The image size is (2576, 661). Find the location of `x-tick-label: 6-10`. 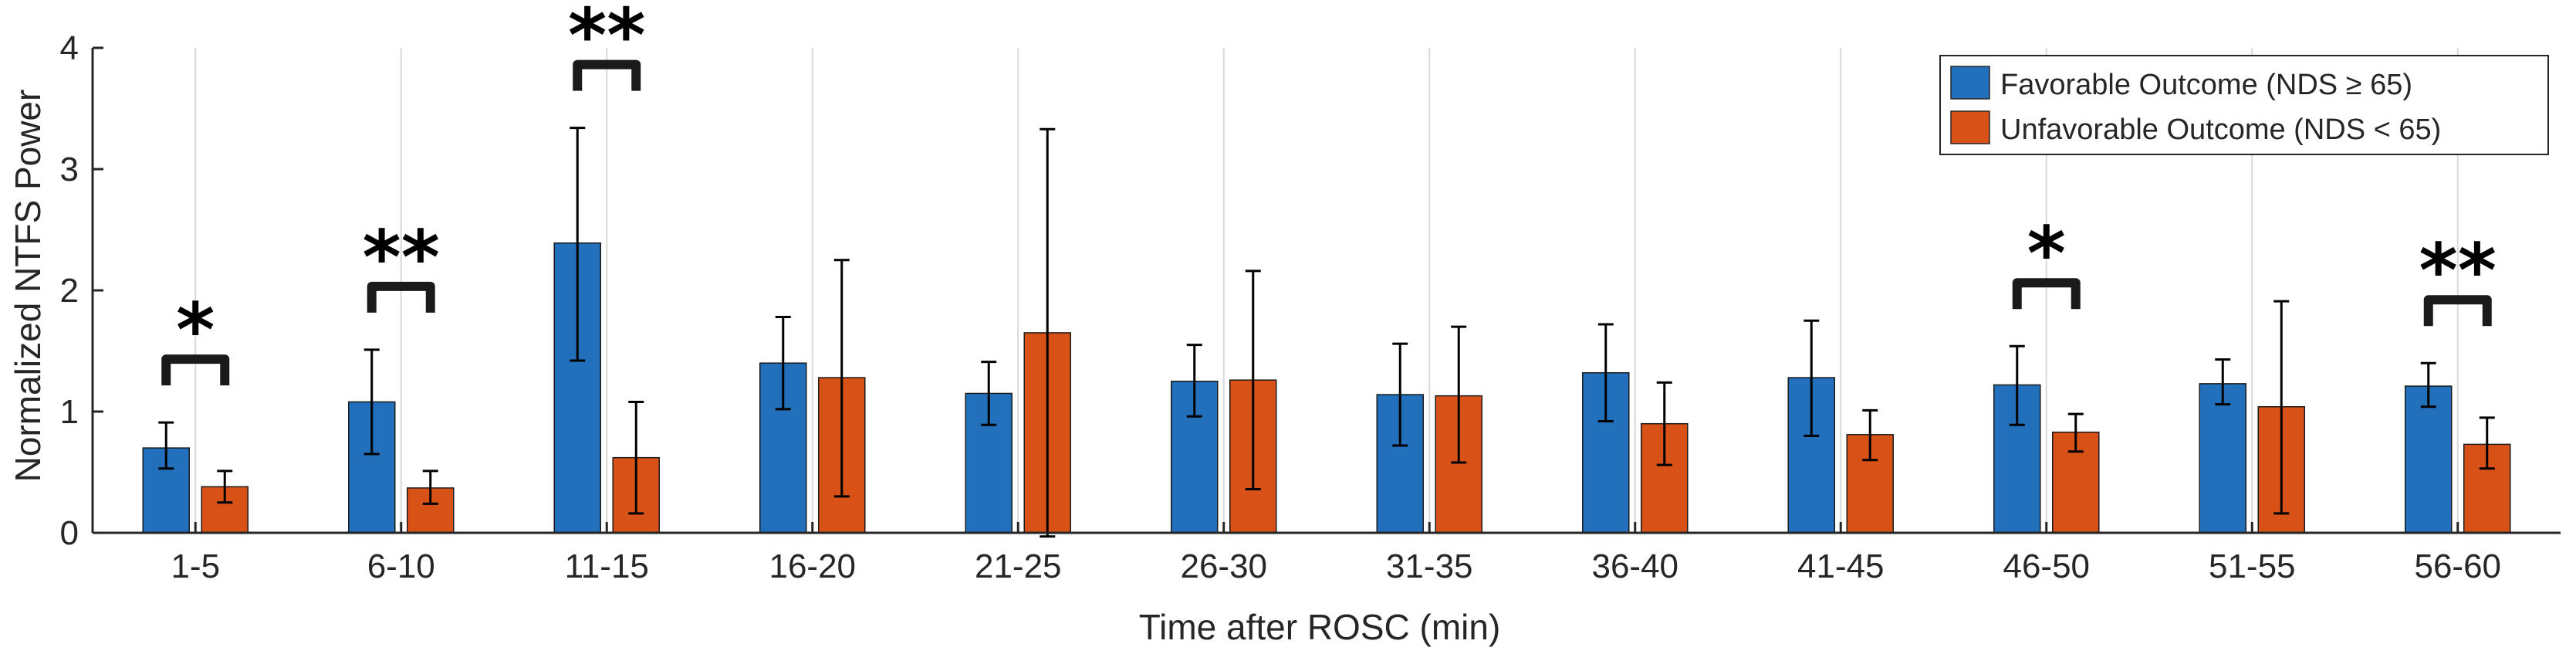

x-tick-label: 6-10 is located at coordinates (401, 566).